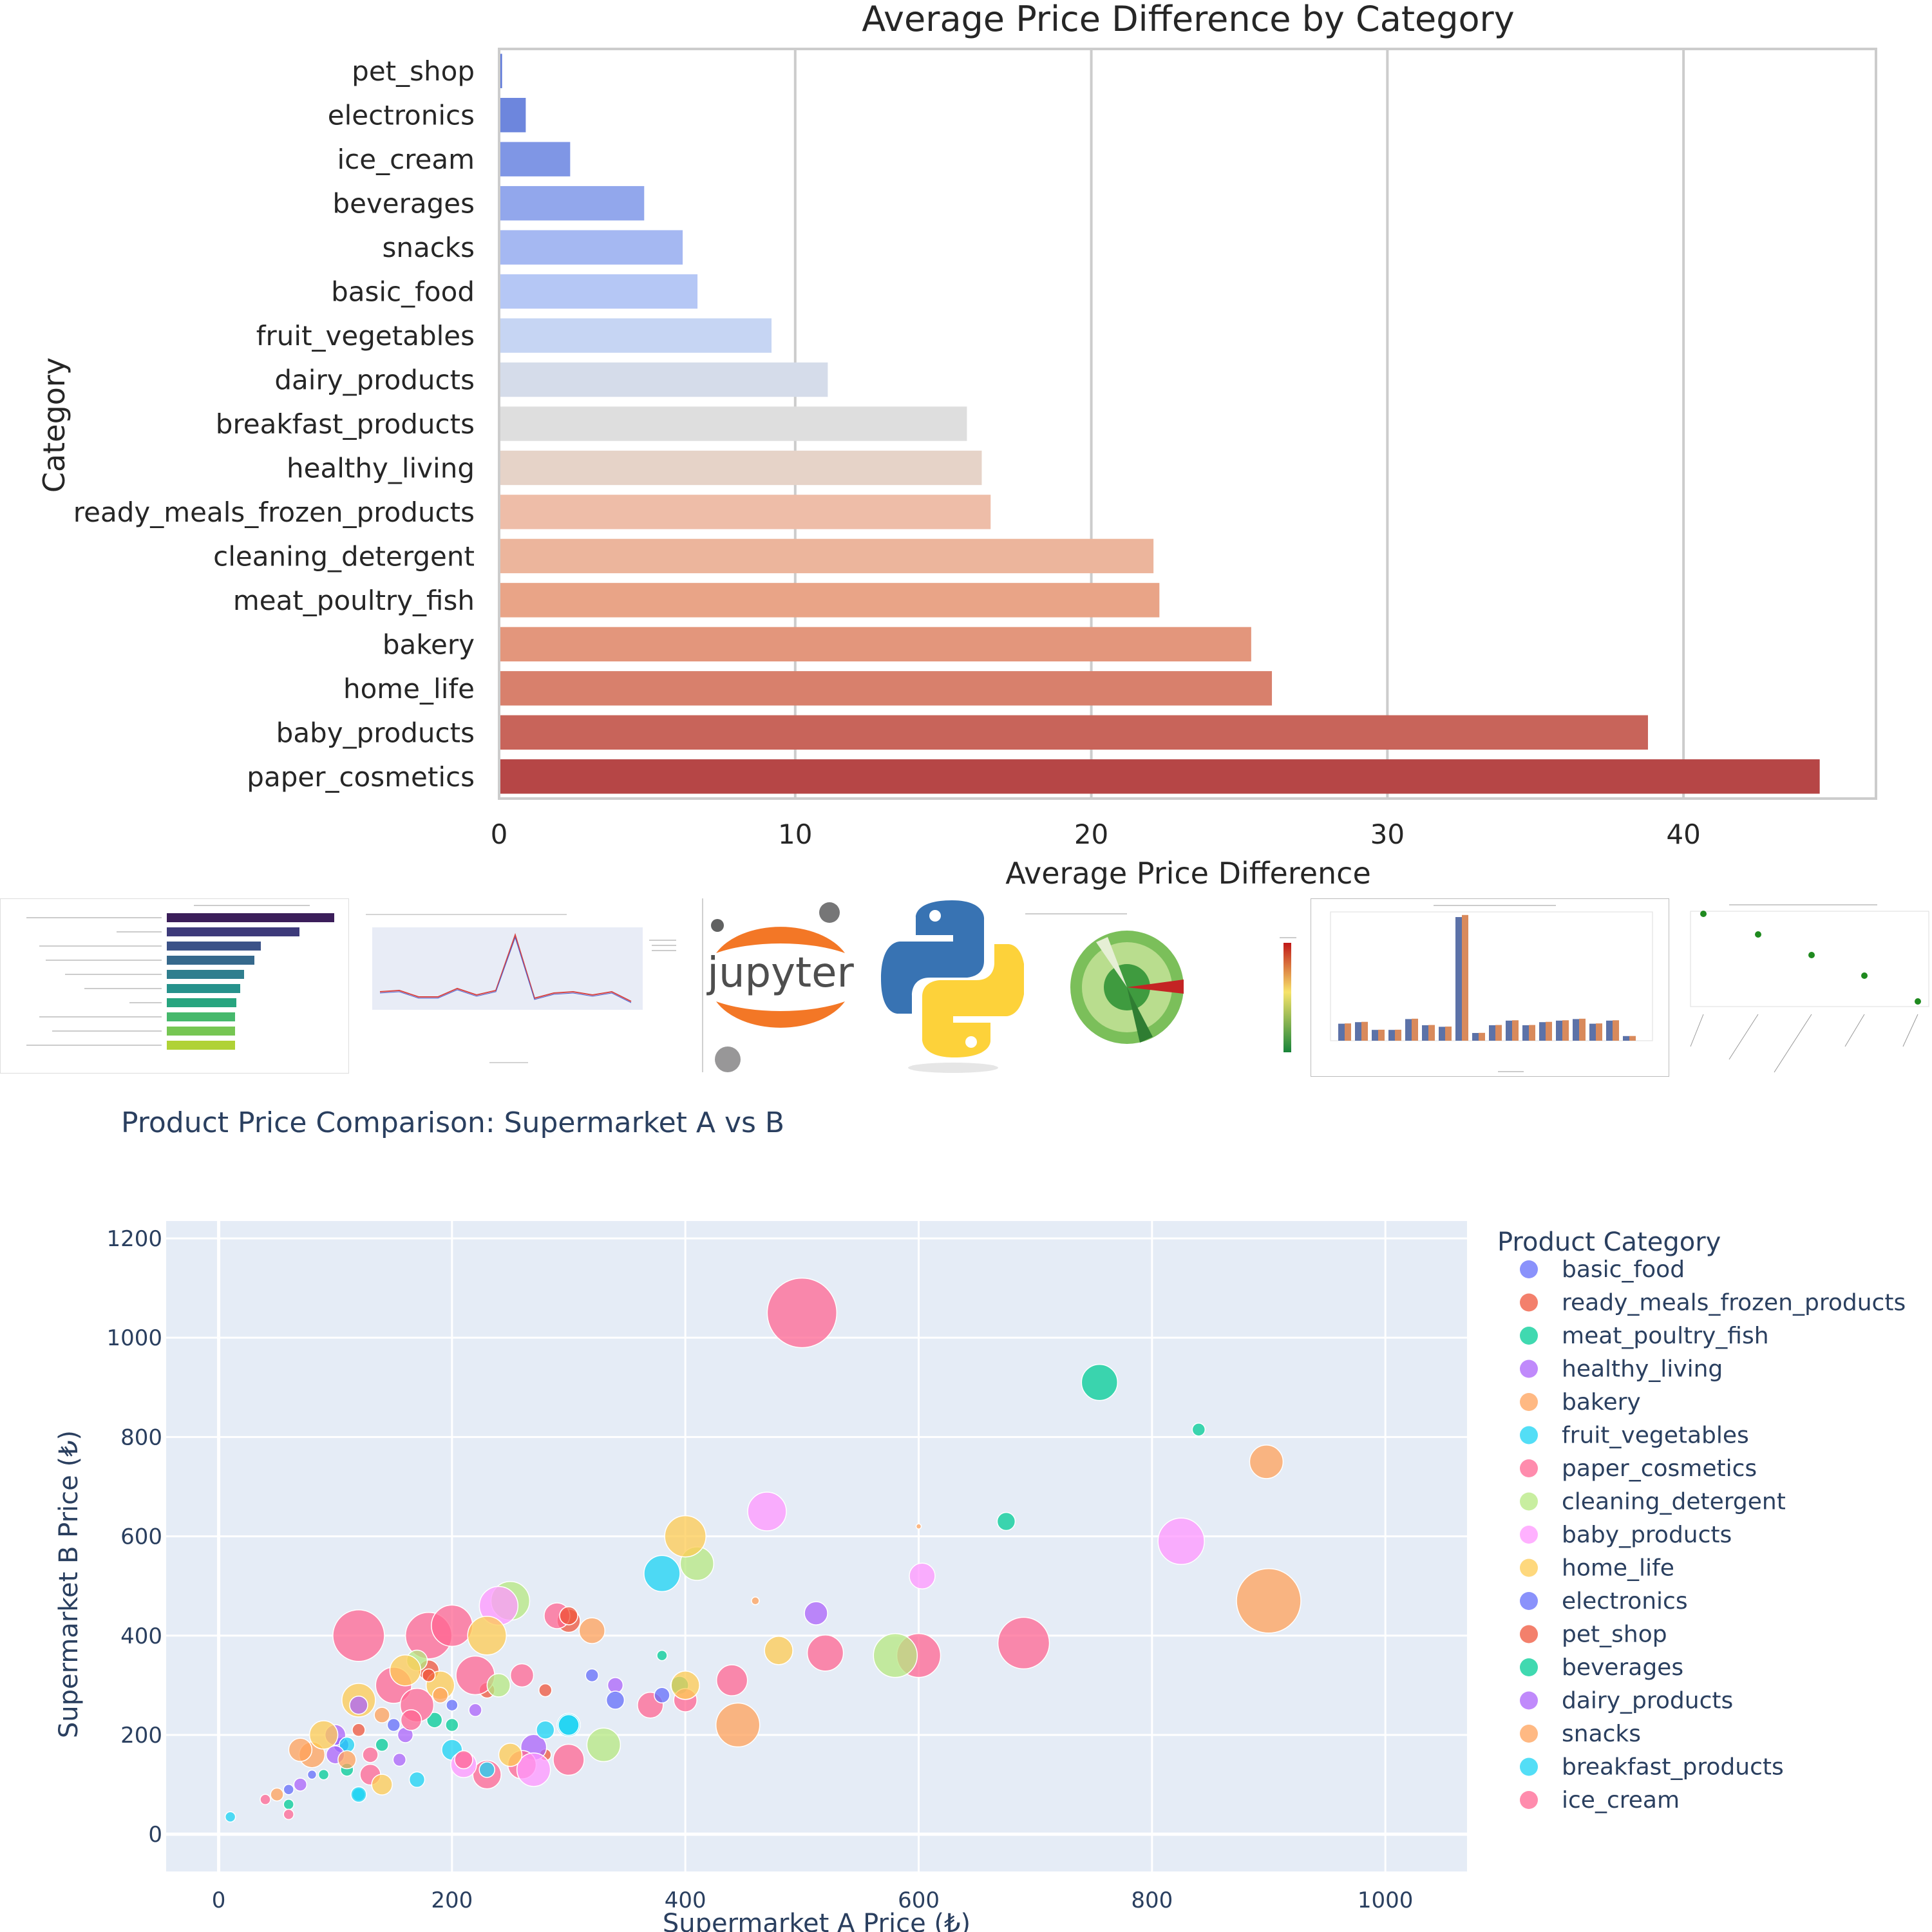 This screenshot has height=1932, width=1932. I want to click on bar-x-tick-label: 30, so click(1387, 835).